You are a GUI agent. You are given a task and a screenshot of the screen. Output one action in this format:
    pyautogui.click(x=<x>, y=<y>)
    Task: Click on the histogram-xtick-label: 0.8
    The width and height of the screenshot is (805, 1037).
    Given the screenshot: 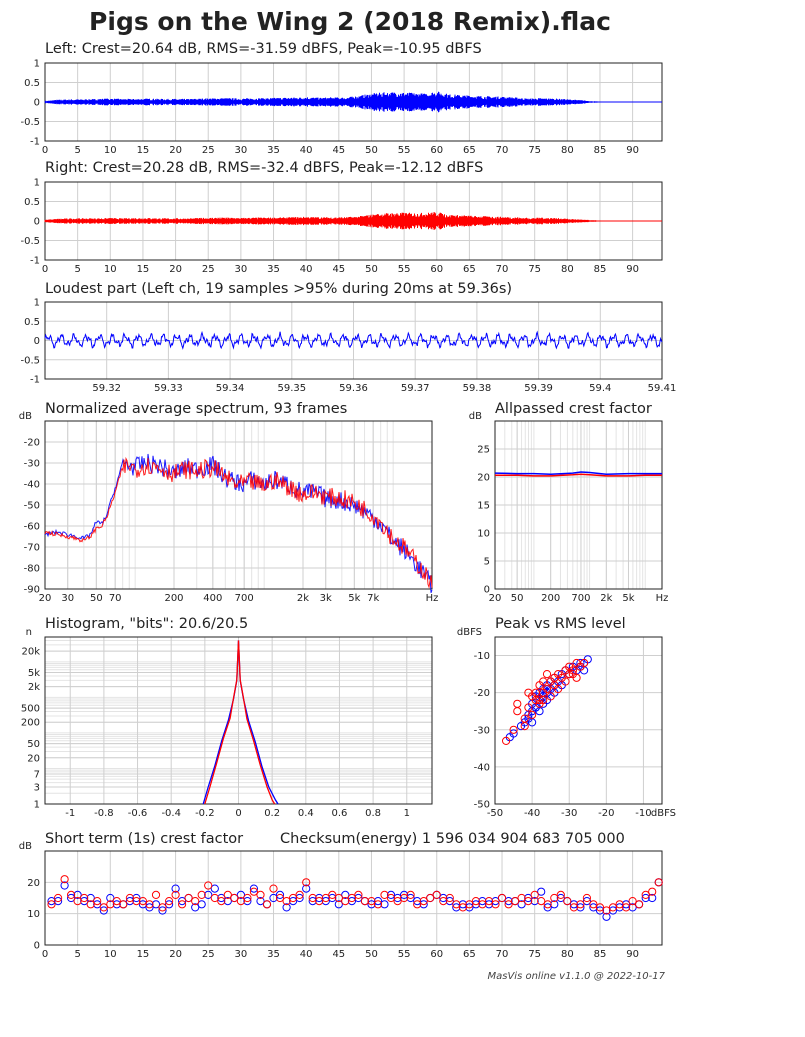 What is the action you would take?
    pyautogui.click(x=373, y=813)
    